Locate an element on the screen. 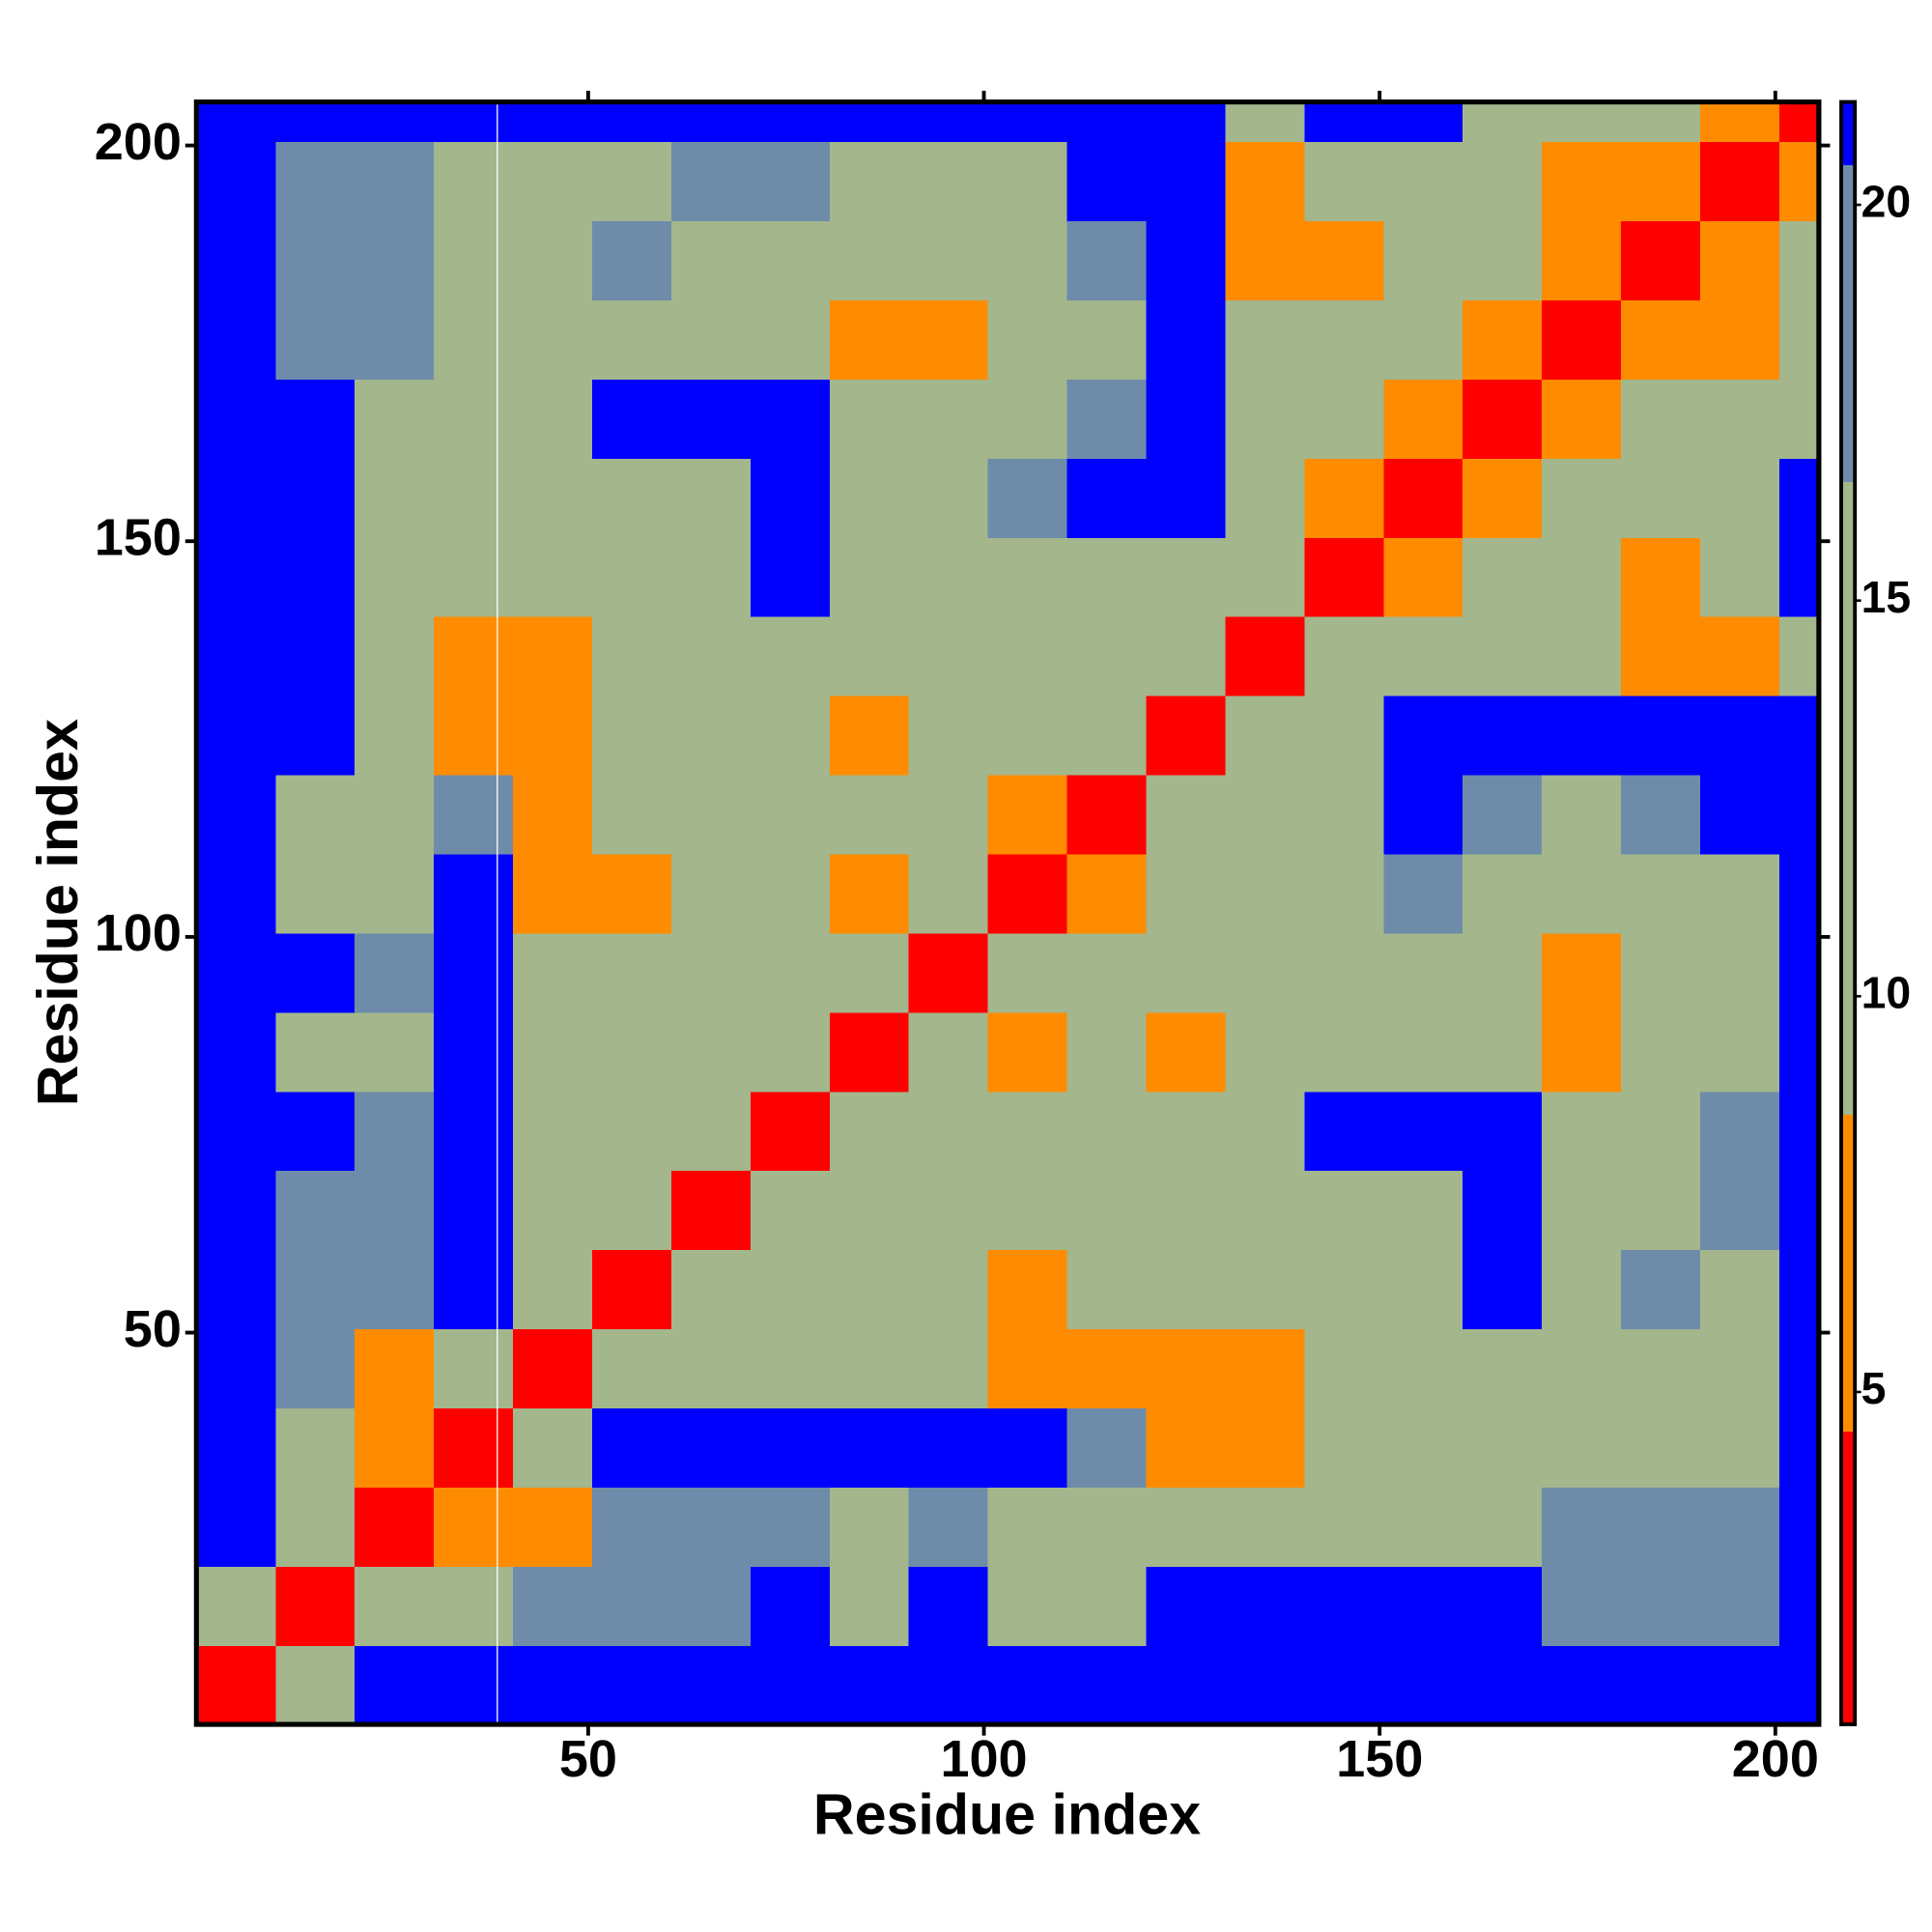 Image resolution: width=1932 pixels, height=1932 pixels. x-tick-label: 200 is located at coordinates (1775, 1759).